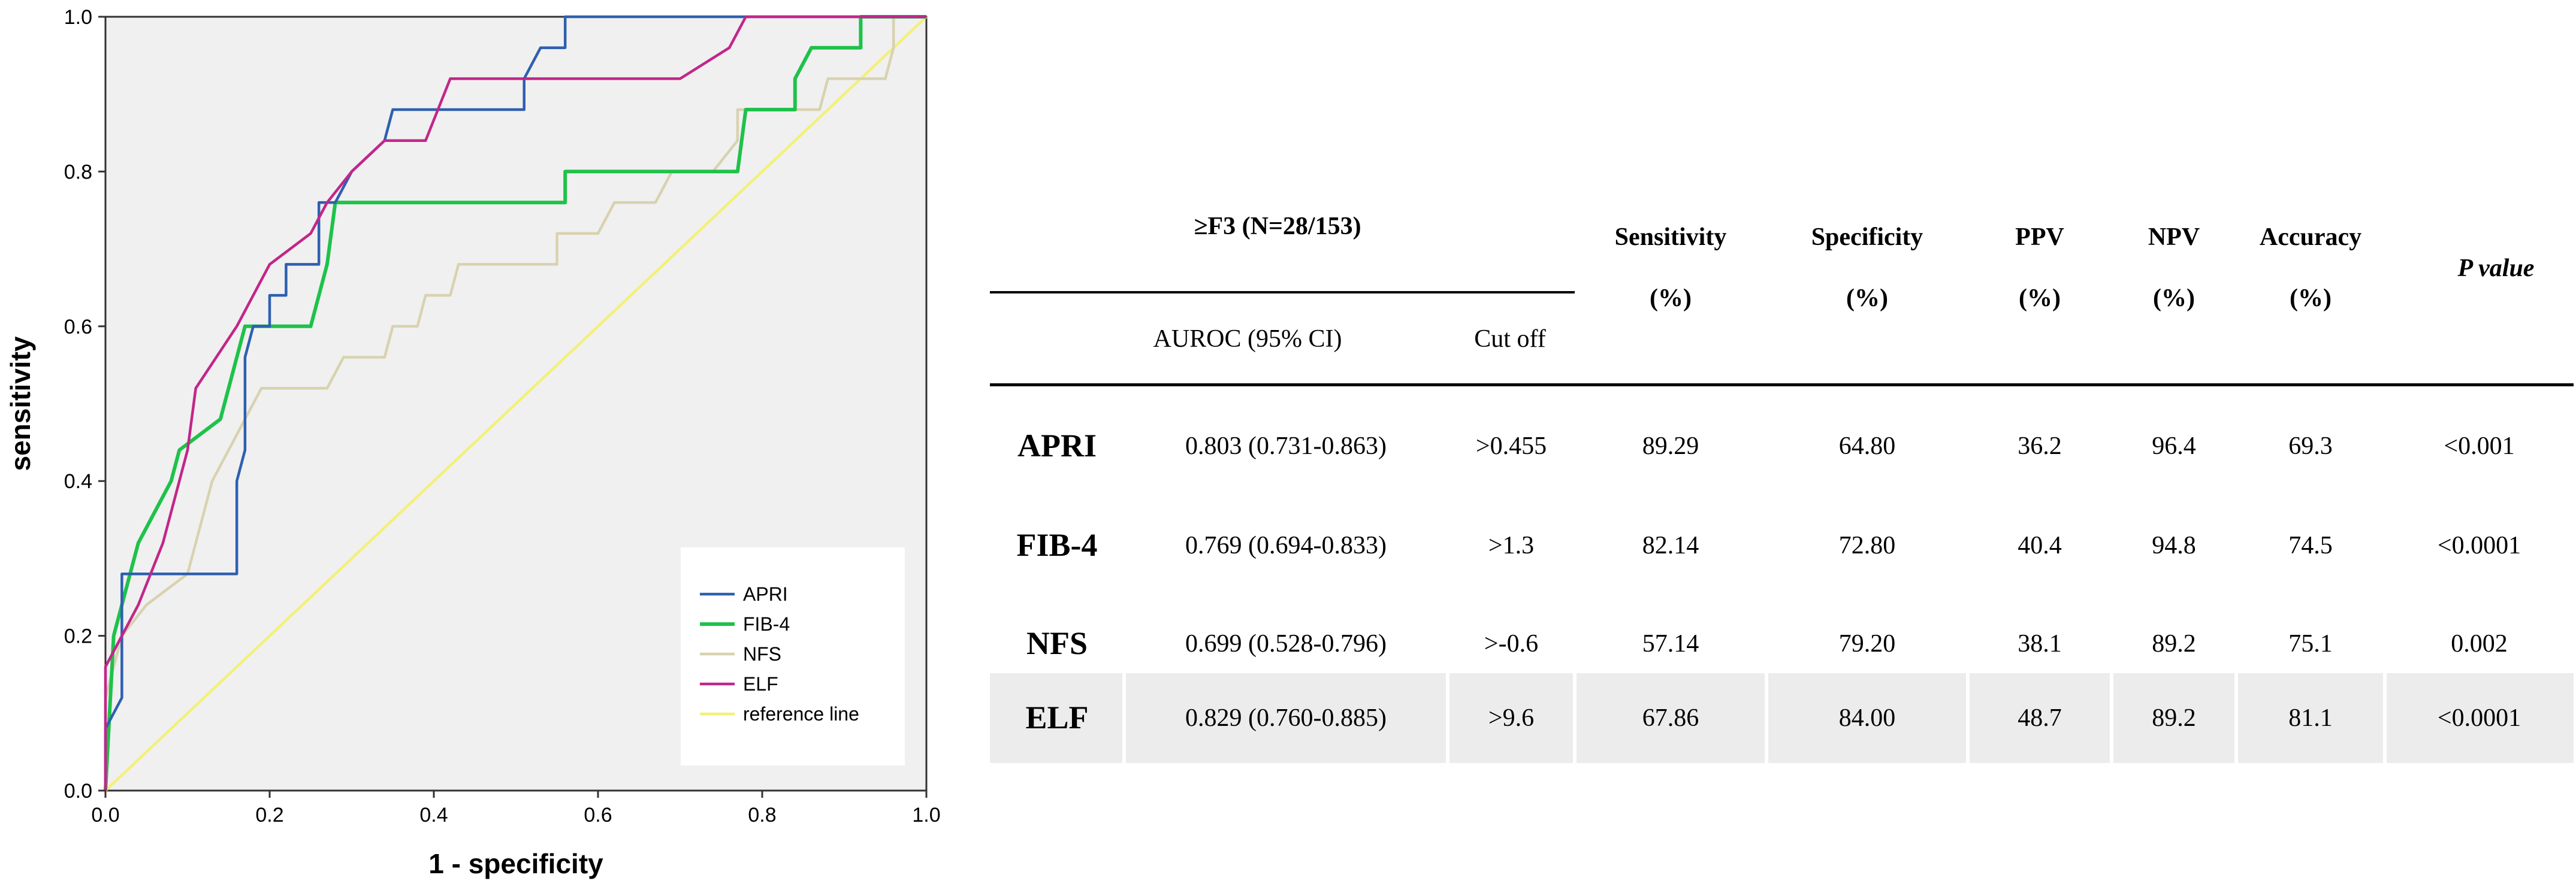 The width and height of the screenshot is (2576, 893). Describe the element at coordinates (1511, 446) in the screenshot. I see `cell-cutoff: >0.455` at that location.